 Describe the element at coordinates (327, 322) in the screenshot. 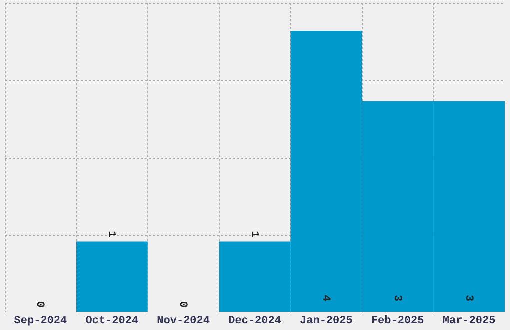

I see `x-tick-label: Jan-2025` at that location.